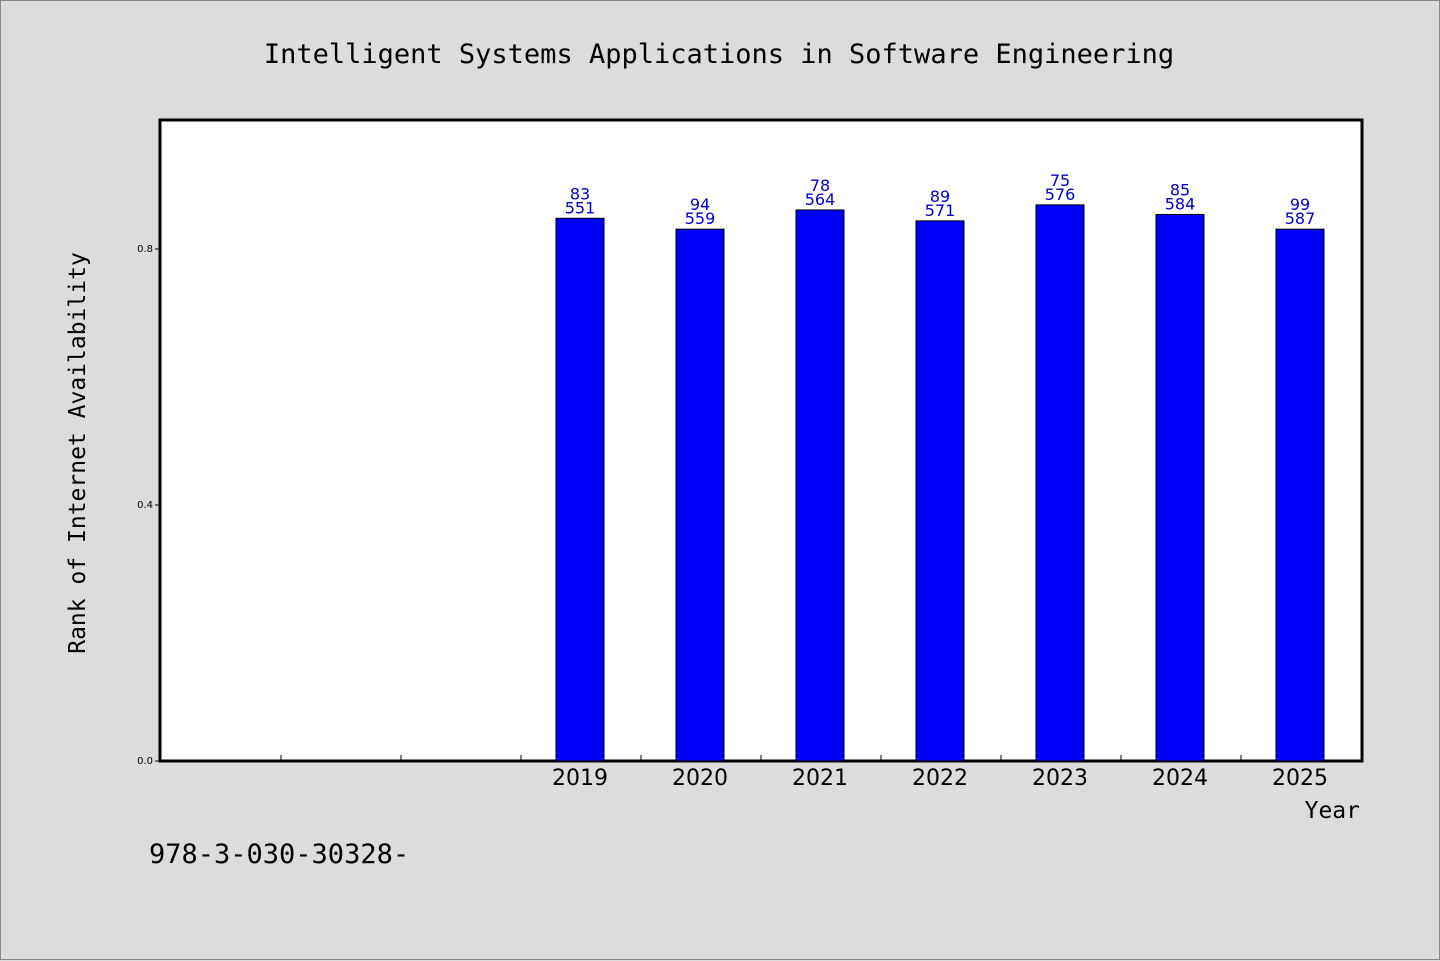 Image resolution: width=1440 pixels, height=961 pixels. I want to click on data-label-top-2023: 75, so click(1060, 180).